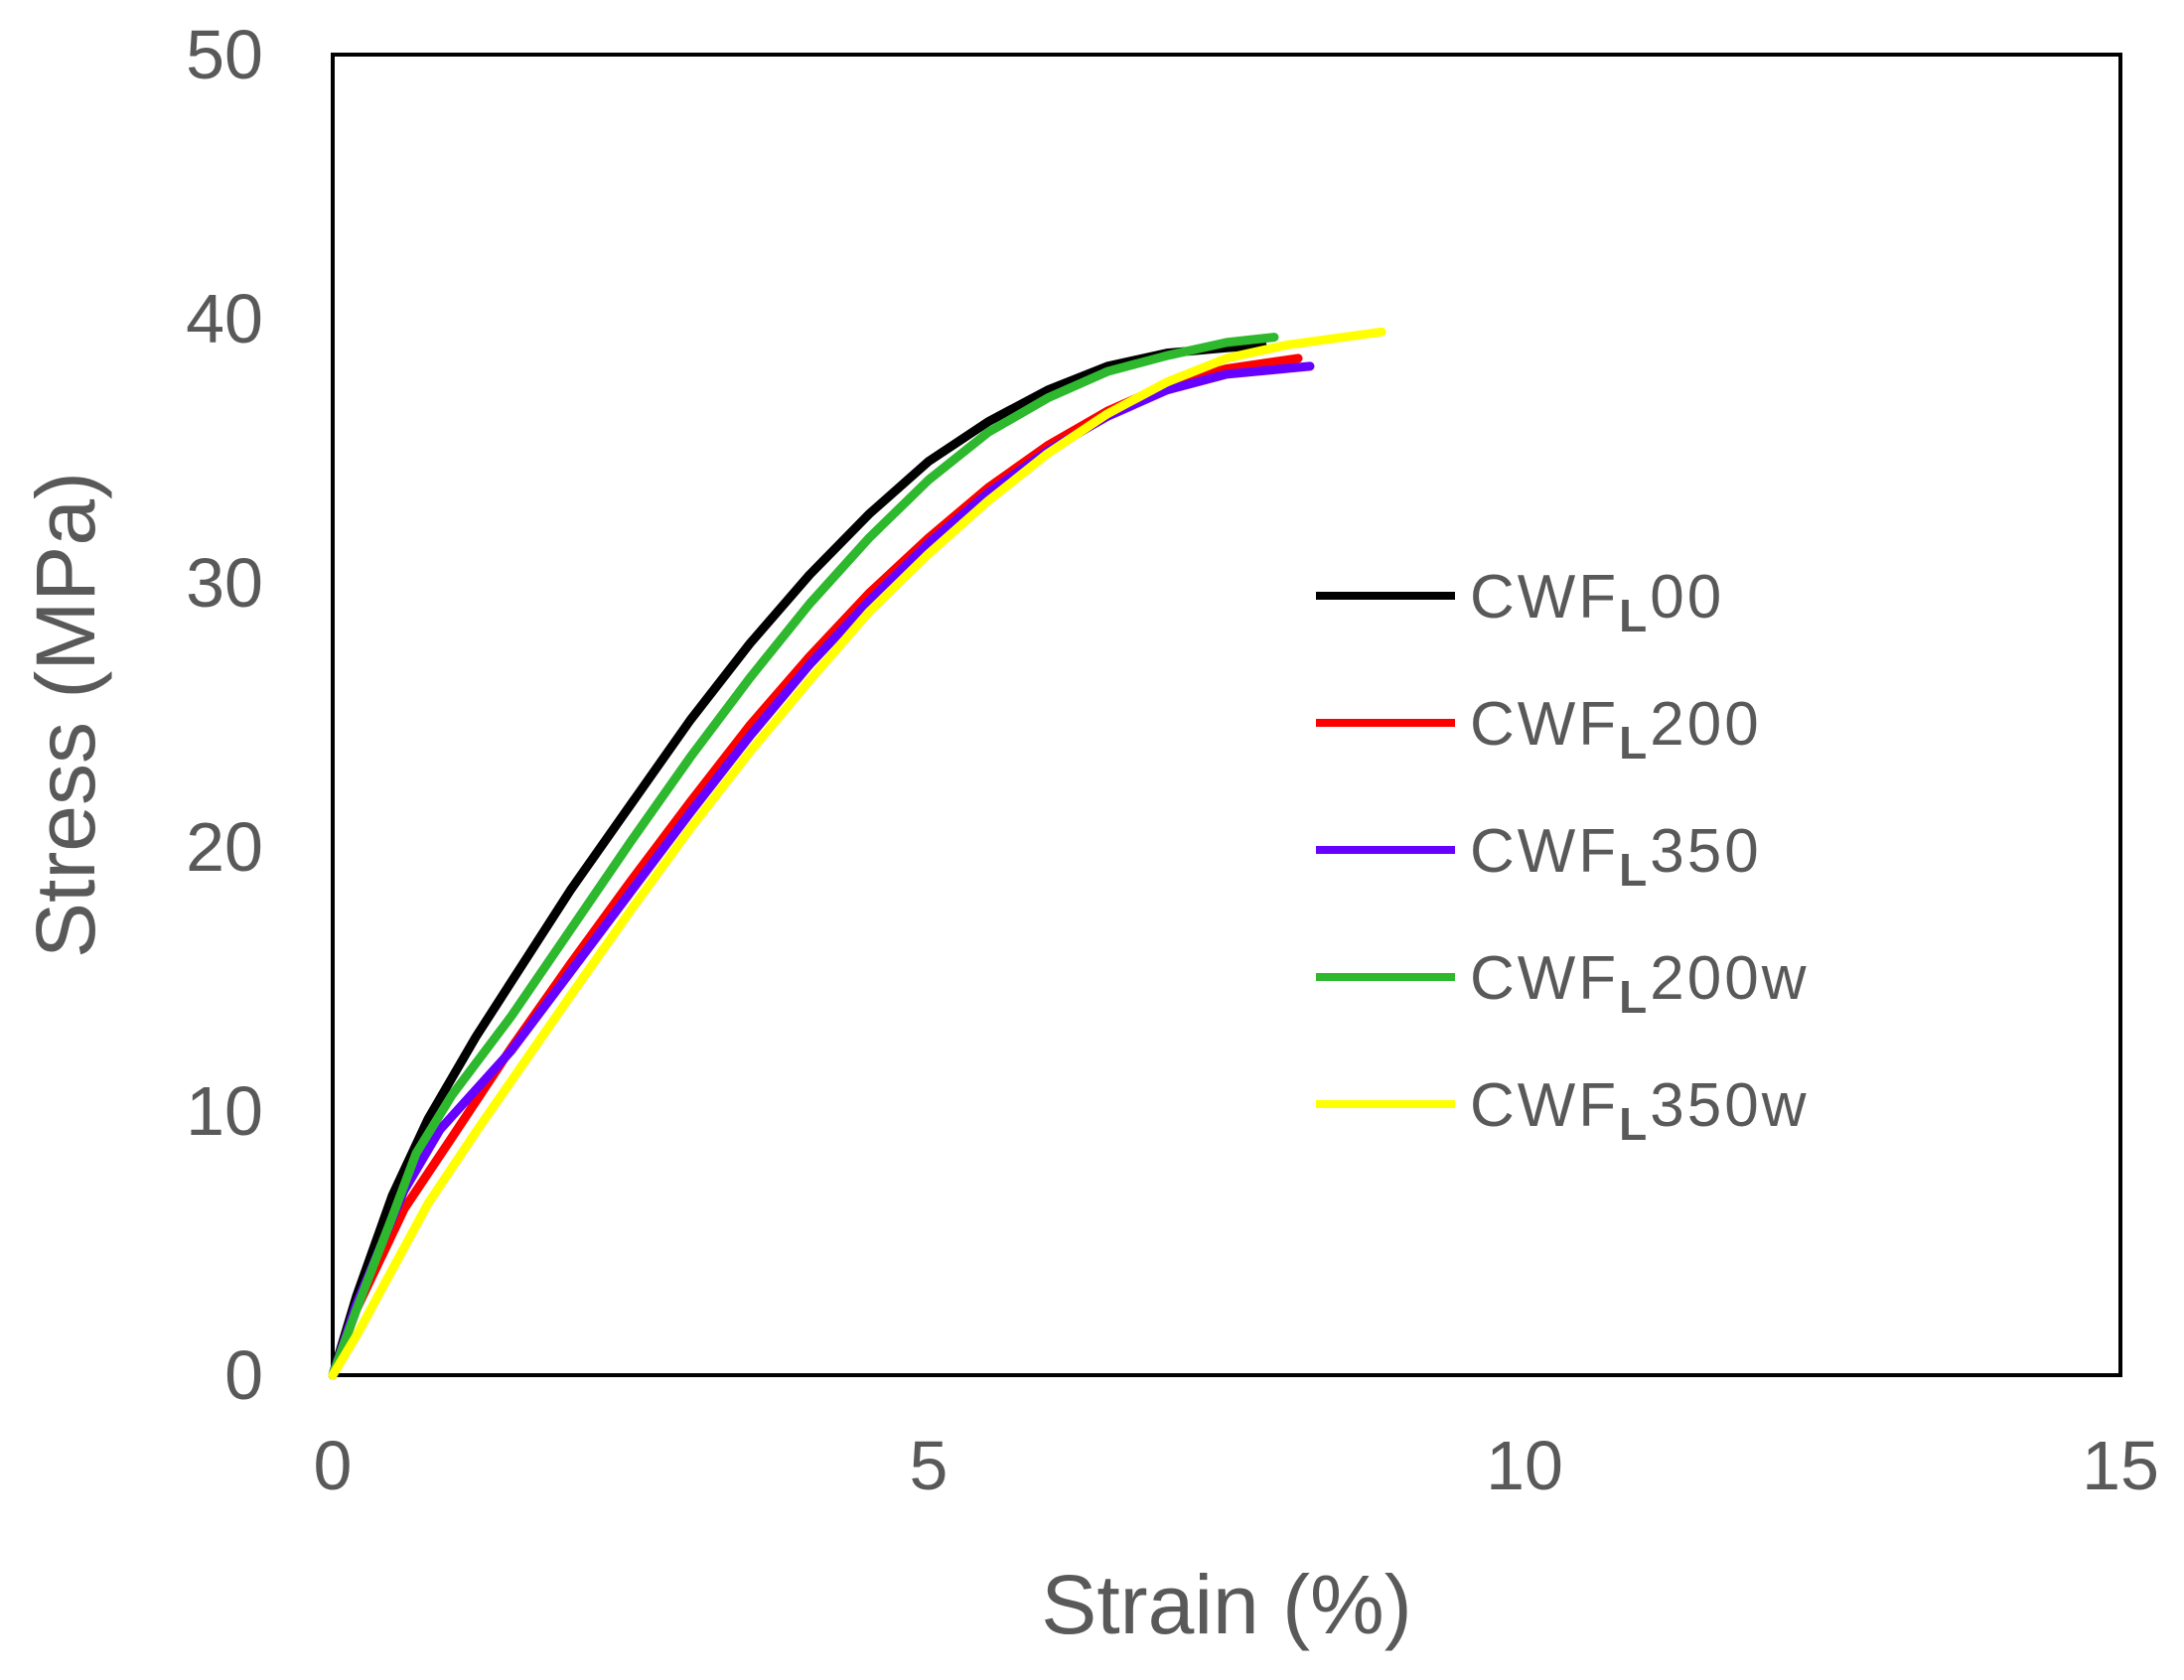  What do you see at coordinates (224, 847) in the screenshot?
I see `y-tick-label-20: 20` at bounding box center [224, 847].